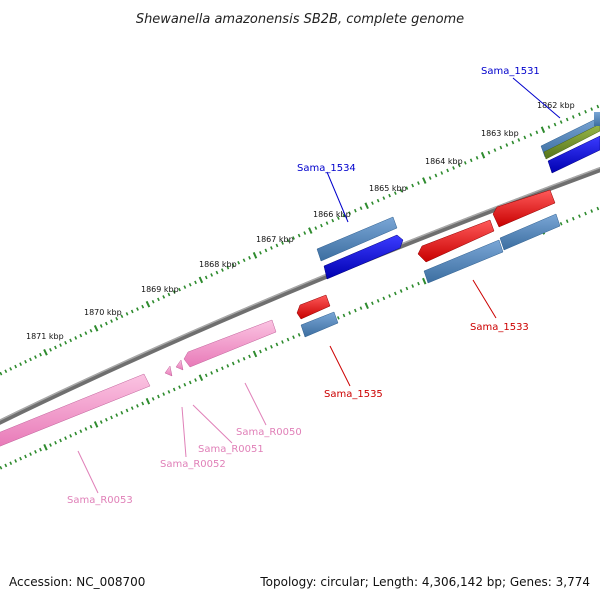  I want to click on label-sama-r0053: Sama_R0053, so click(100, 500).